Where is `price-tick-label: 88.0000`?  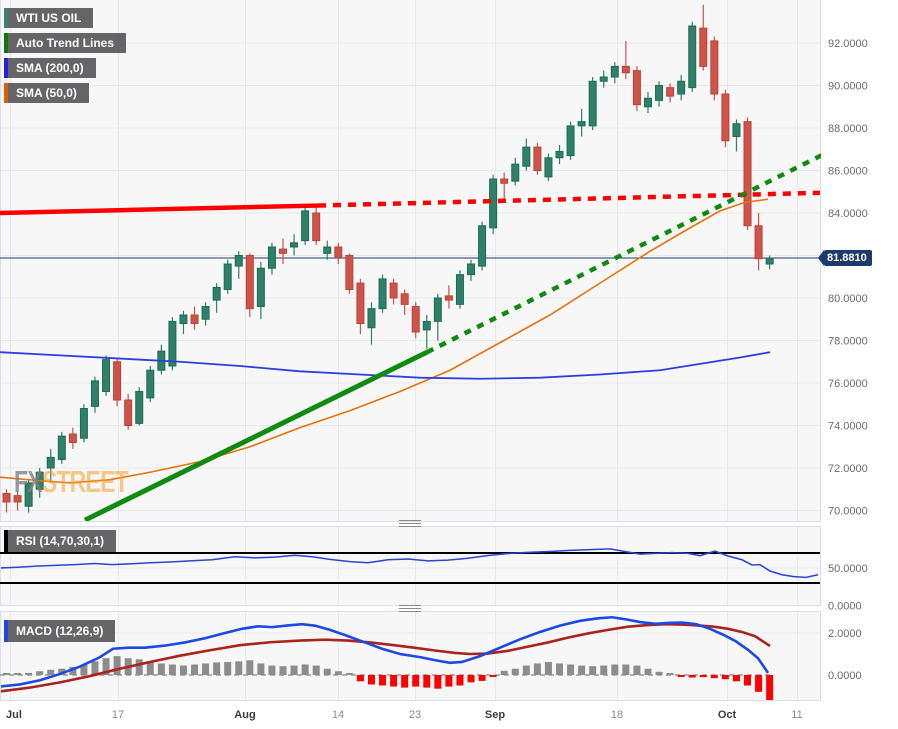 price-tick-label: 88.0000 is located at coordinates (848, 129).